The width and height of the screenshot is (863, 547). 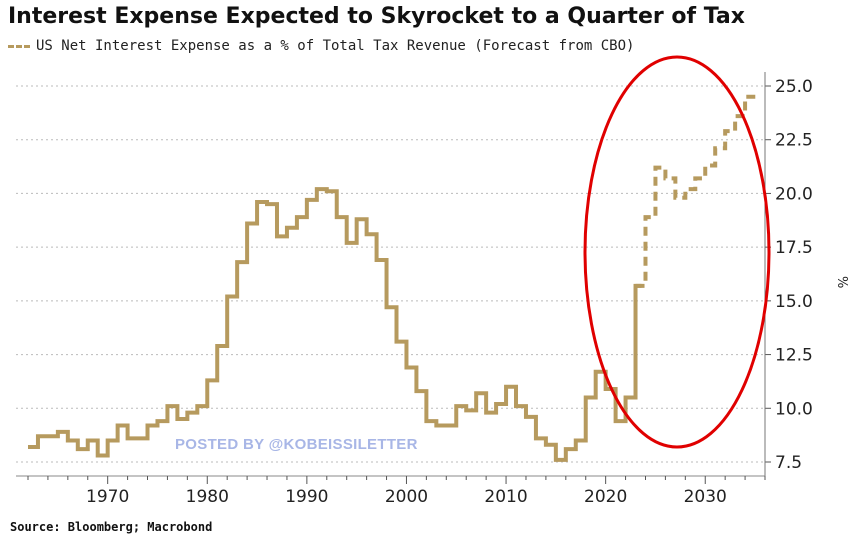 What do you see at coordinates (505, 497) in the screenshot?
I see `x-tick-label: 2010` at bounding box center [505, 497].